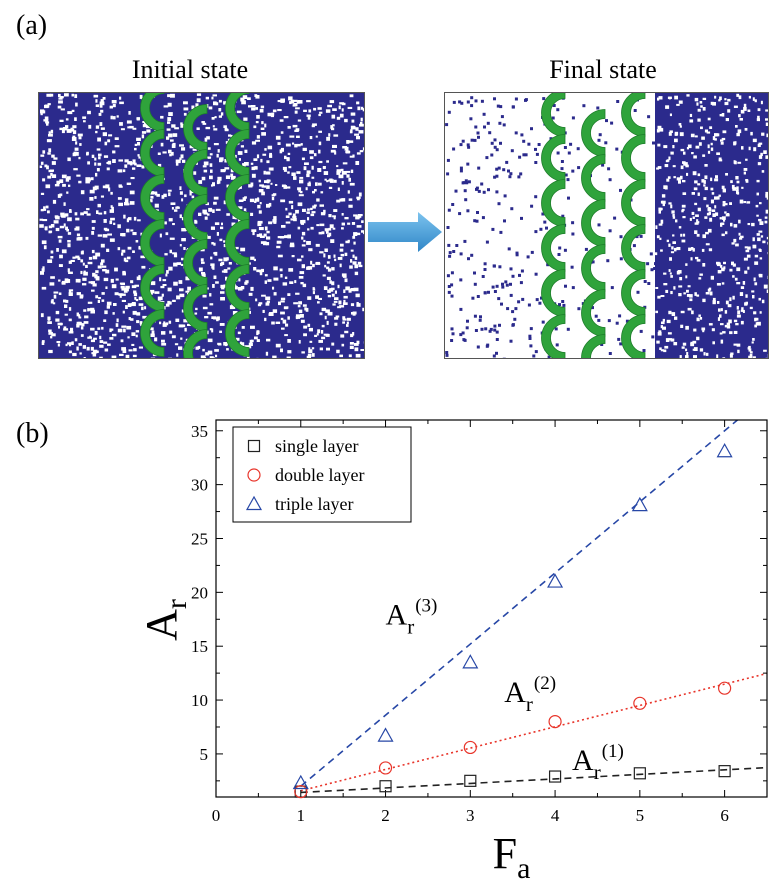  What do you see at coordinates (190, 69) in the screenshot?
I see `initial-state-title: Initial state` at bounding box center [190, 69].